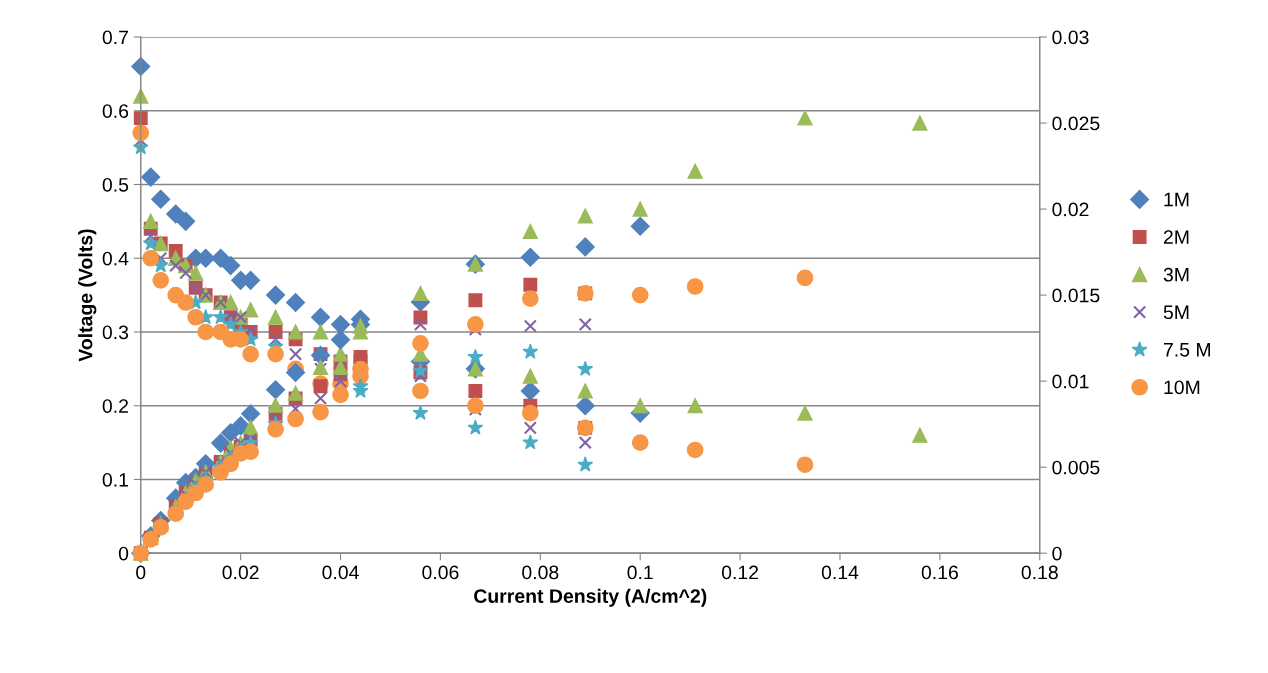 Image resolution: width=1268 pixels, height=673 pixels. I want to click on y-tick-label: 0.1, so click(115, 479).